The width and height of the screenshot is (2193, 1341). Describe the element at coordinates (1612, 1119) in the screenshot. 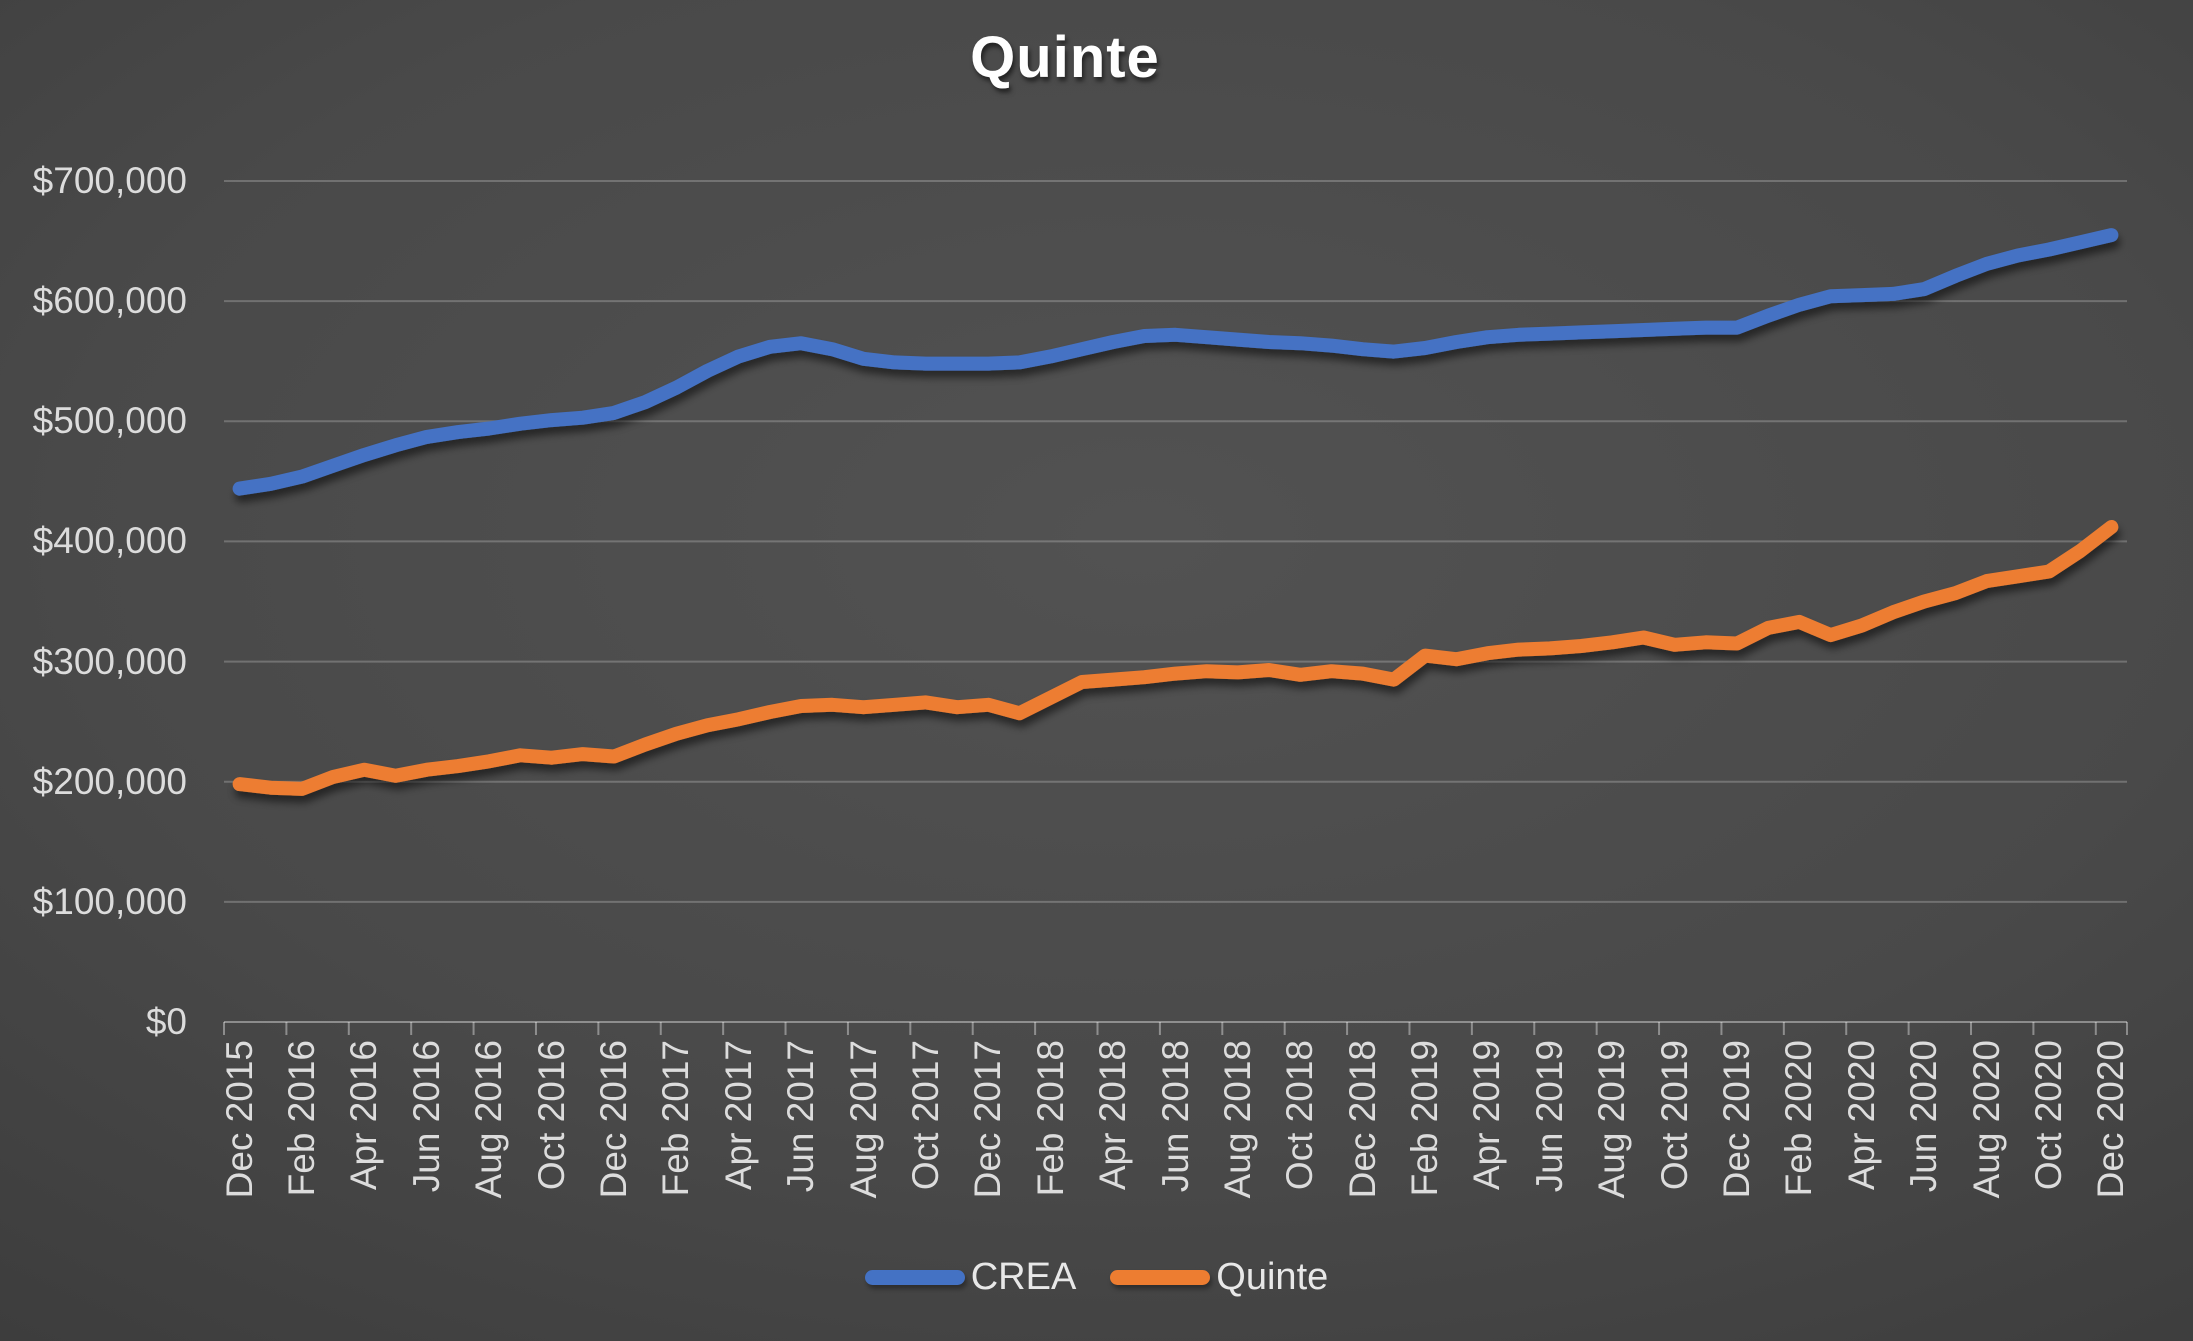

I see `x-axis-tick-label: Aug 2019` at that location.